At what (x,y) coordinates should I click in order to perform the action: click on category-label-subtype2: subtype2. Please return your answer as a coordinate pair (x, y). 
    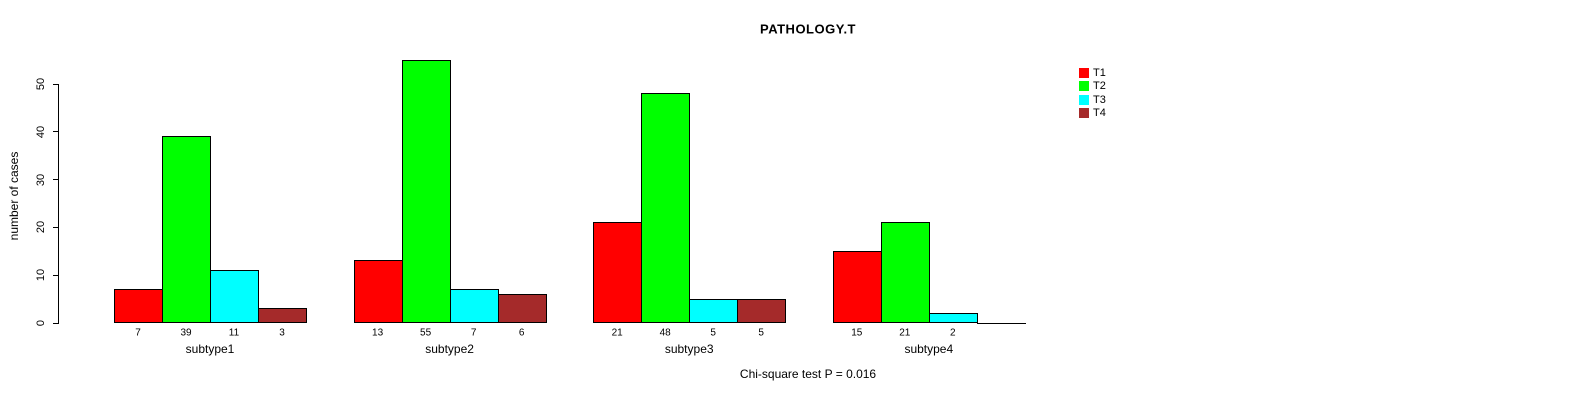
    Looking at the image, I should click on (449, 349).